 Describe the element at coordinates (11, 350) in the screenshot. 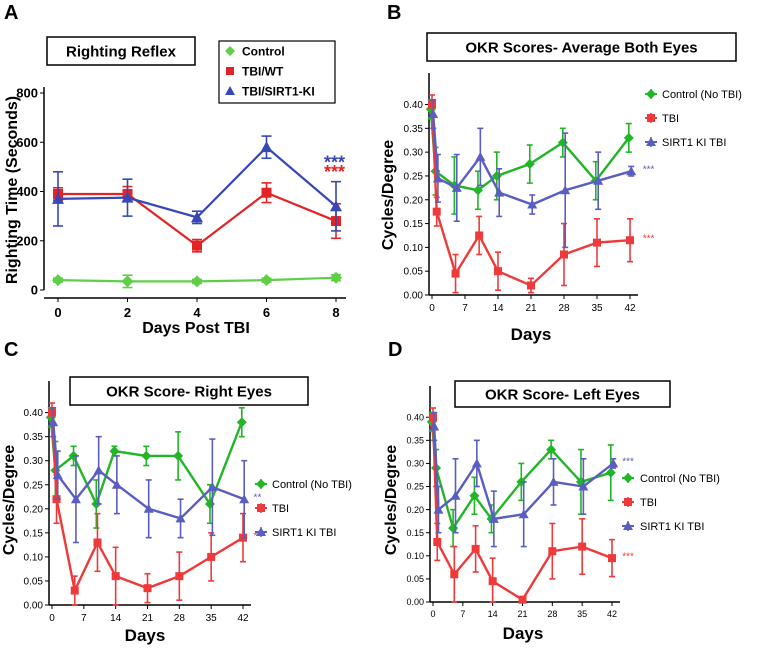

I see `panel-letter: C` at that location.